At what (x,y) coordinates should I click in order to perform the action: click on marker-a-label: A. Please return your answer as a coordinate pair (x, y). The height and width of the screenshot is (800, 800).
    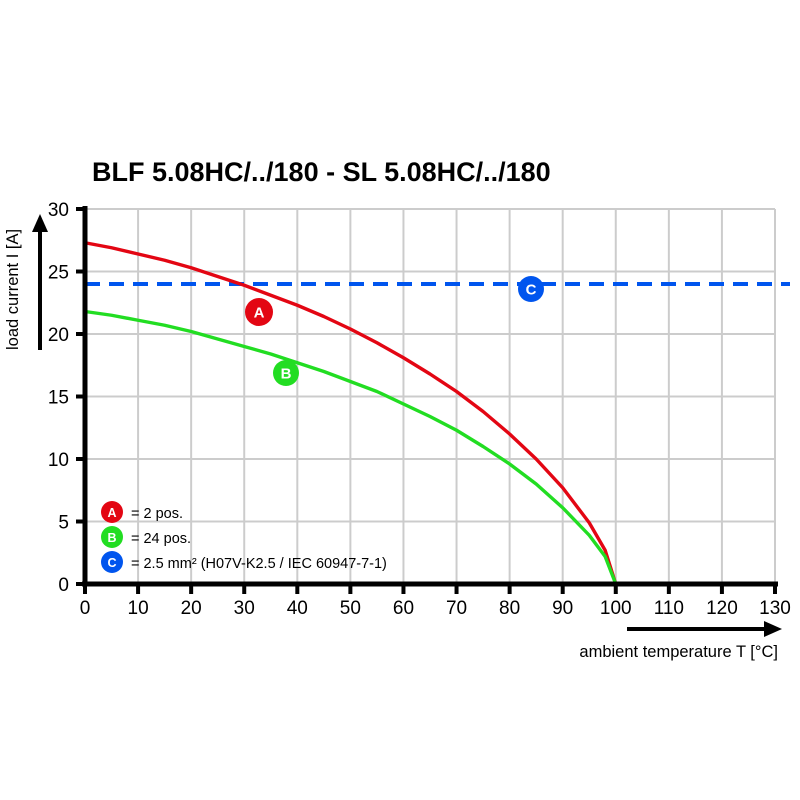
    Looking at the image, I should click on (259, 313).